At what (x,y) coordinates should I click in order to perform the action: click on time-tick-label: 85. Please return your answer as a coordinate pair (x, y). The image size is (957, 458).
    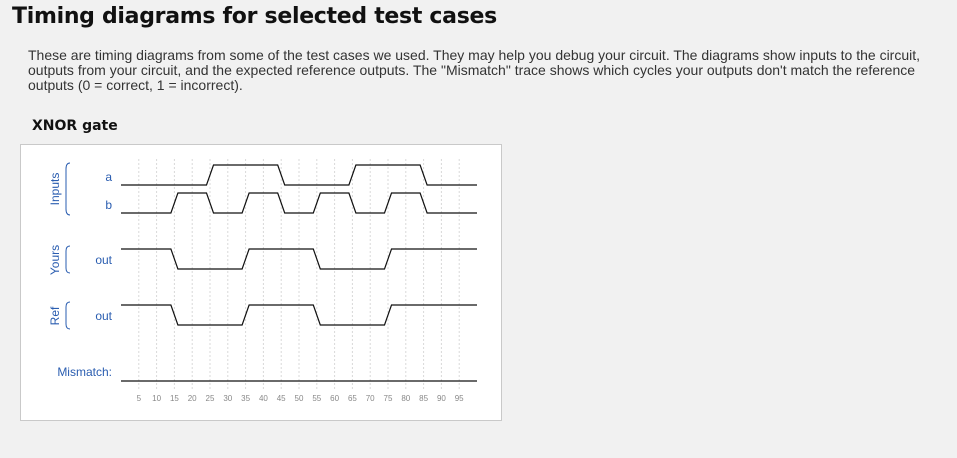
    Looking at the image, I should click on (423, 398).